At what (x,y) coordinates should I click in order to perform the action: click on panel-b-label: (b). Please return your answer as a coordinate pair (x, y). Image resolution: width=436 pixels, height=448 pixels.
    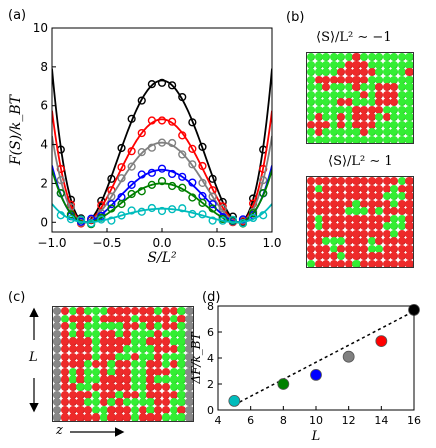
    Looking at the image, I should click on (295, 17).